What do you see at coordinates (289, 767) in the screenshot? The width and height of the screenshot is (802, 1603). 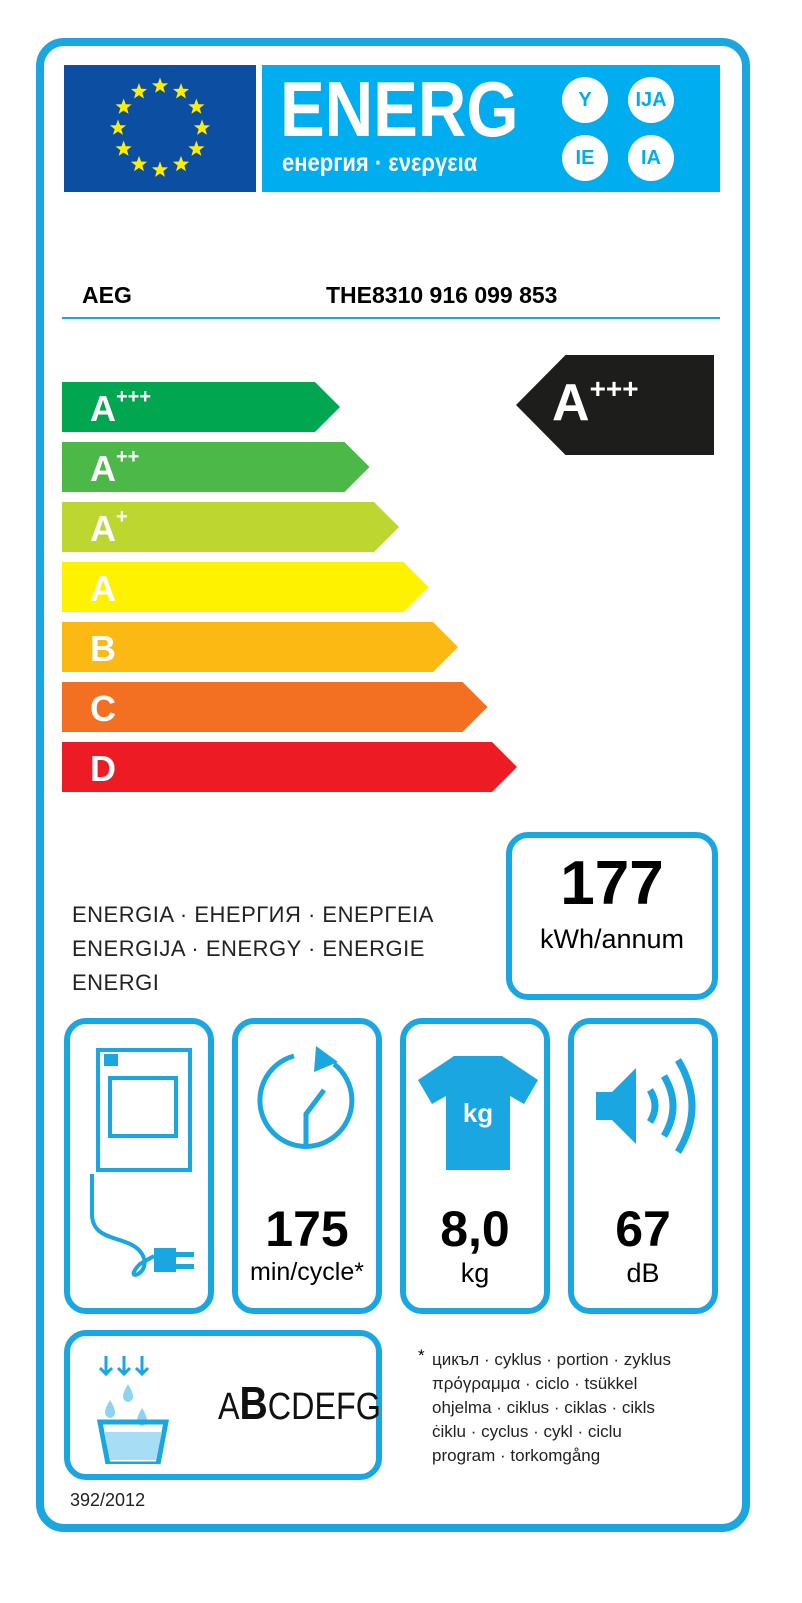 I see `energy-class-bar: D` at bounding box center [289, 767].